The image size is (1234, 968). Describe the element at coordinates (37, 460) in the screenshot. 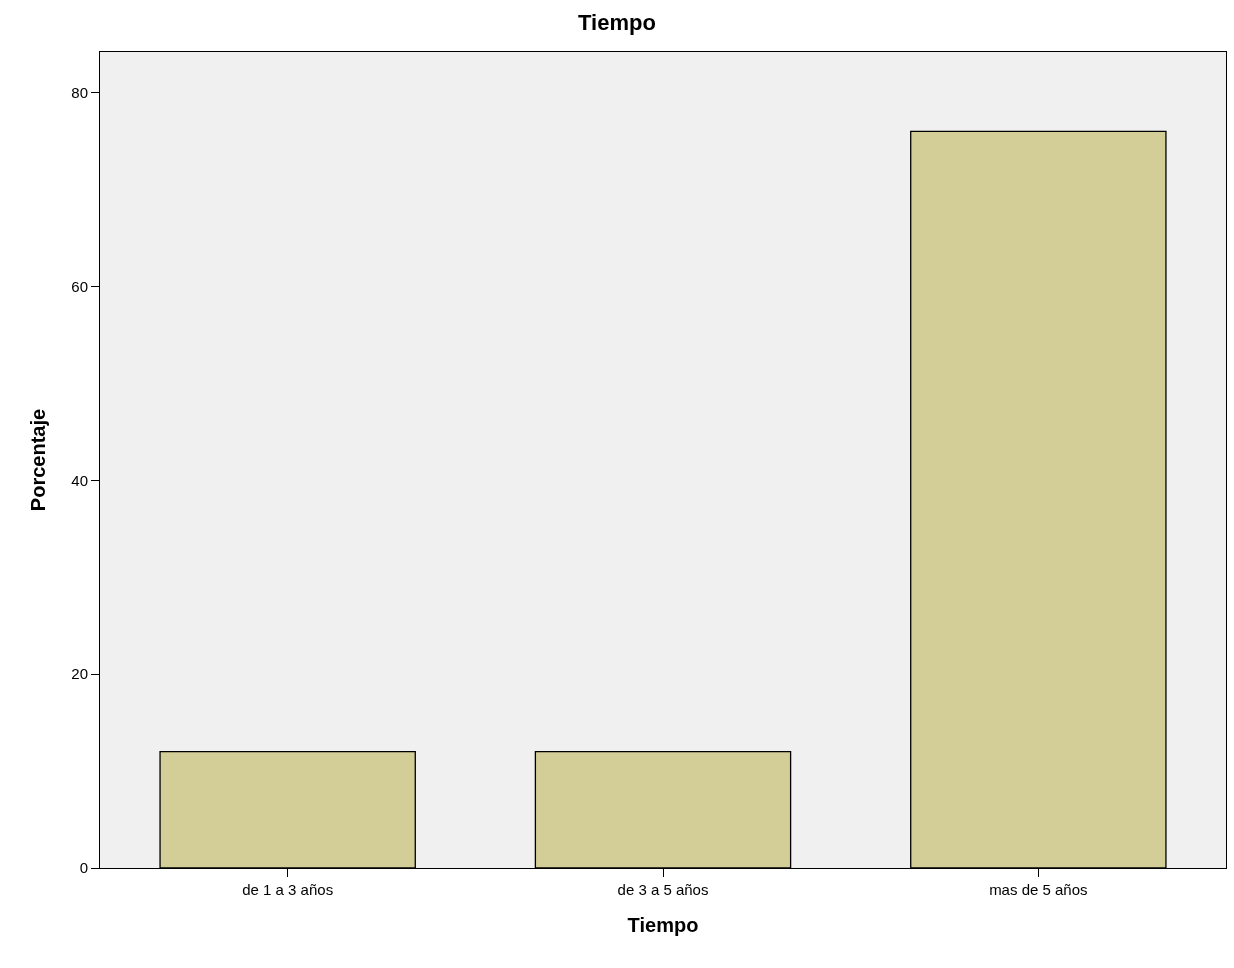

I see `y-axis-title: Porcentaje` at that location.